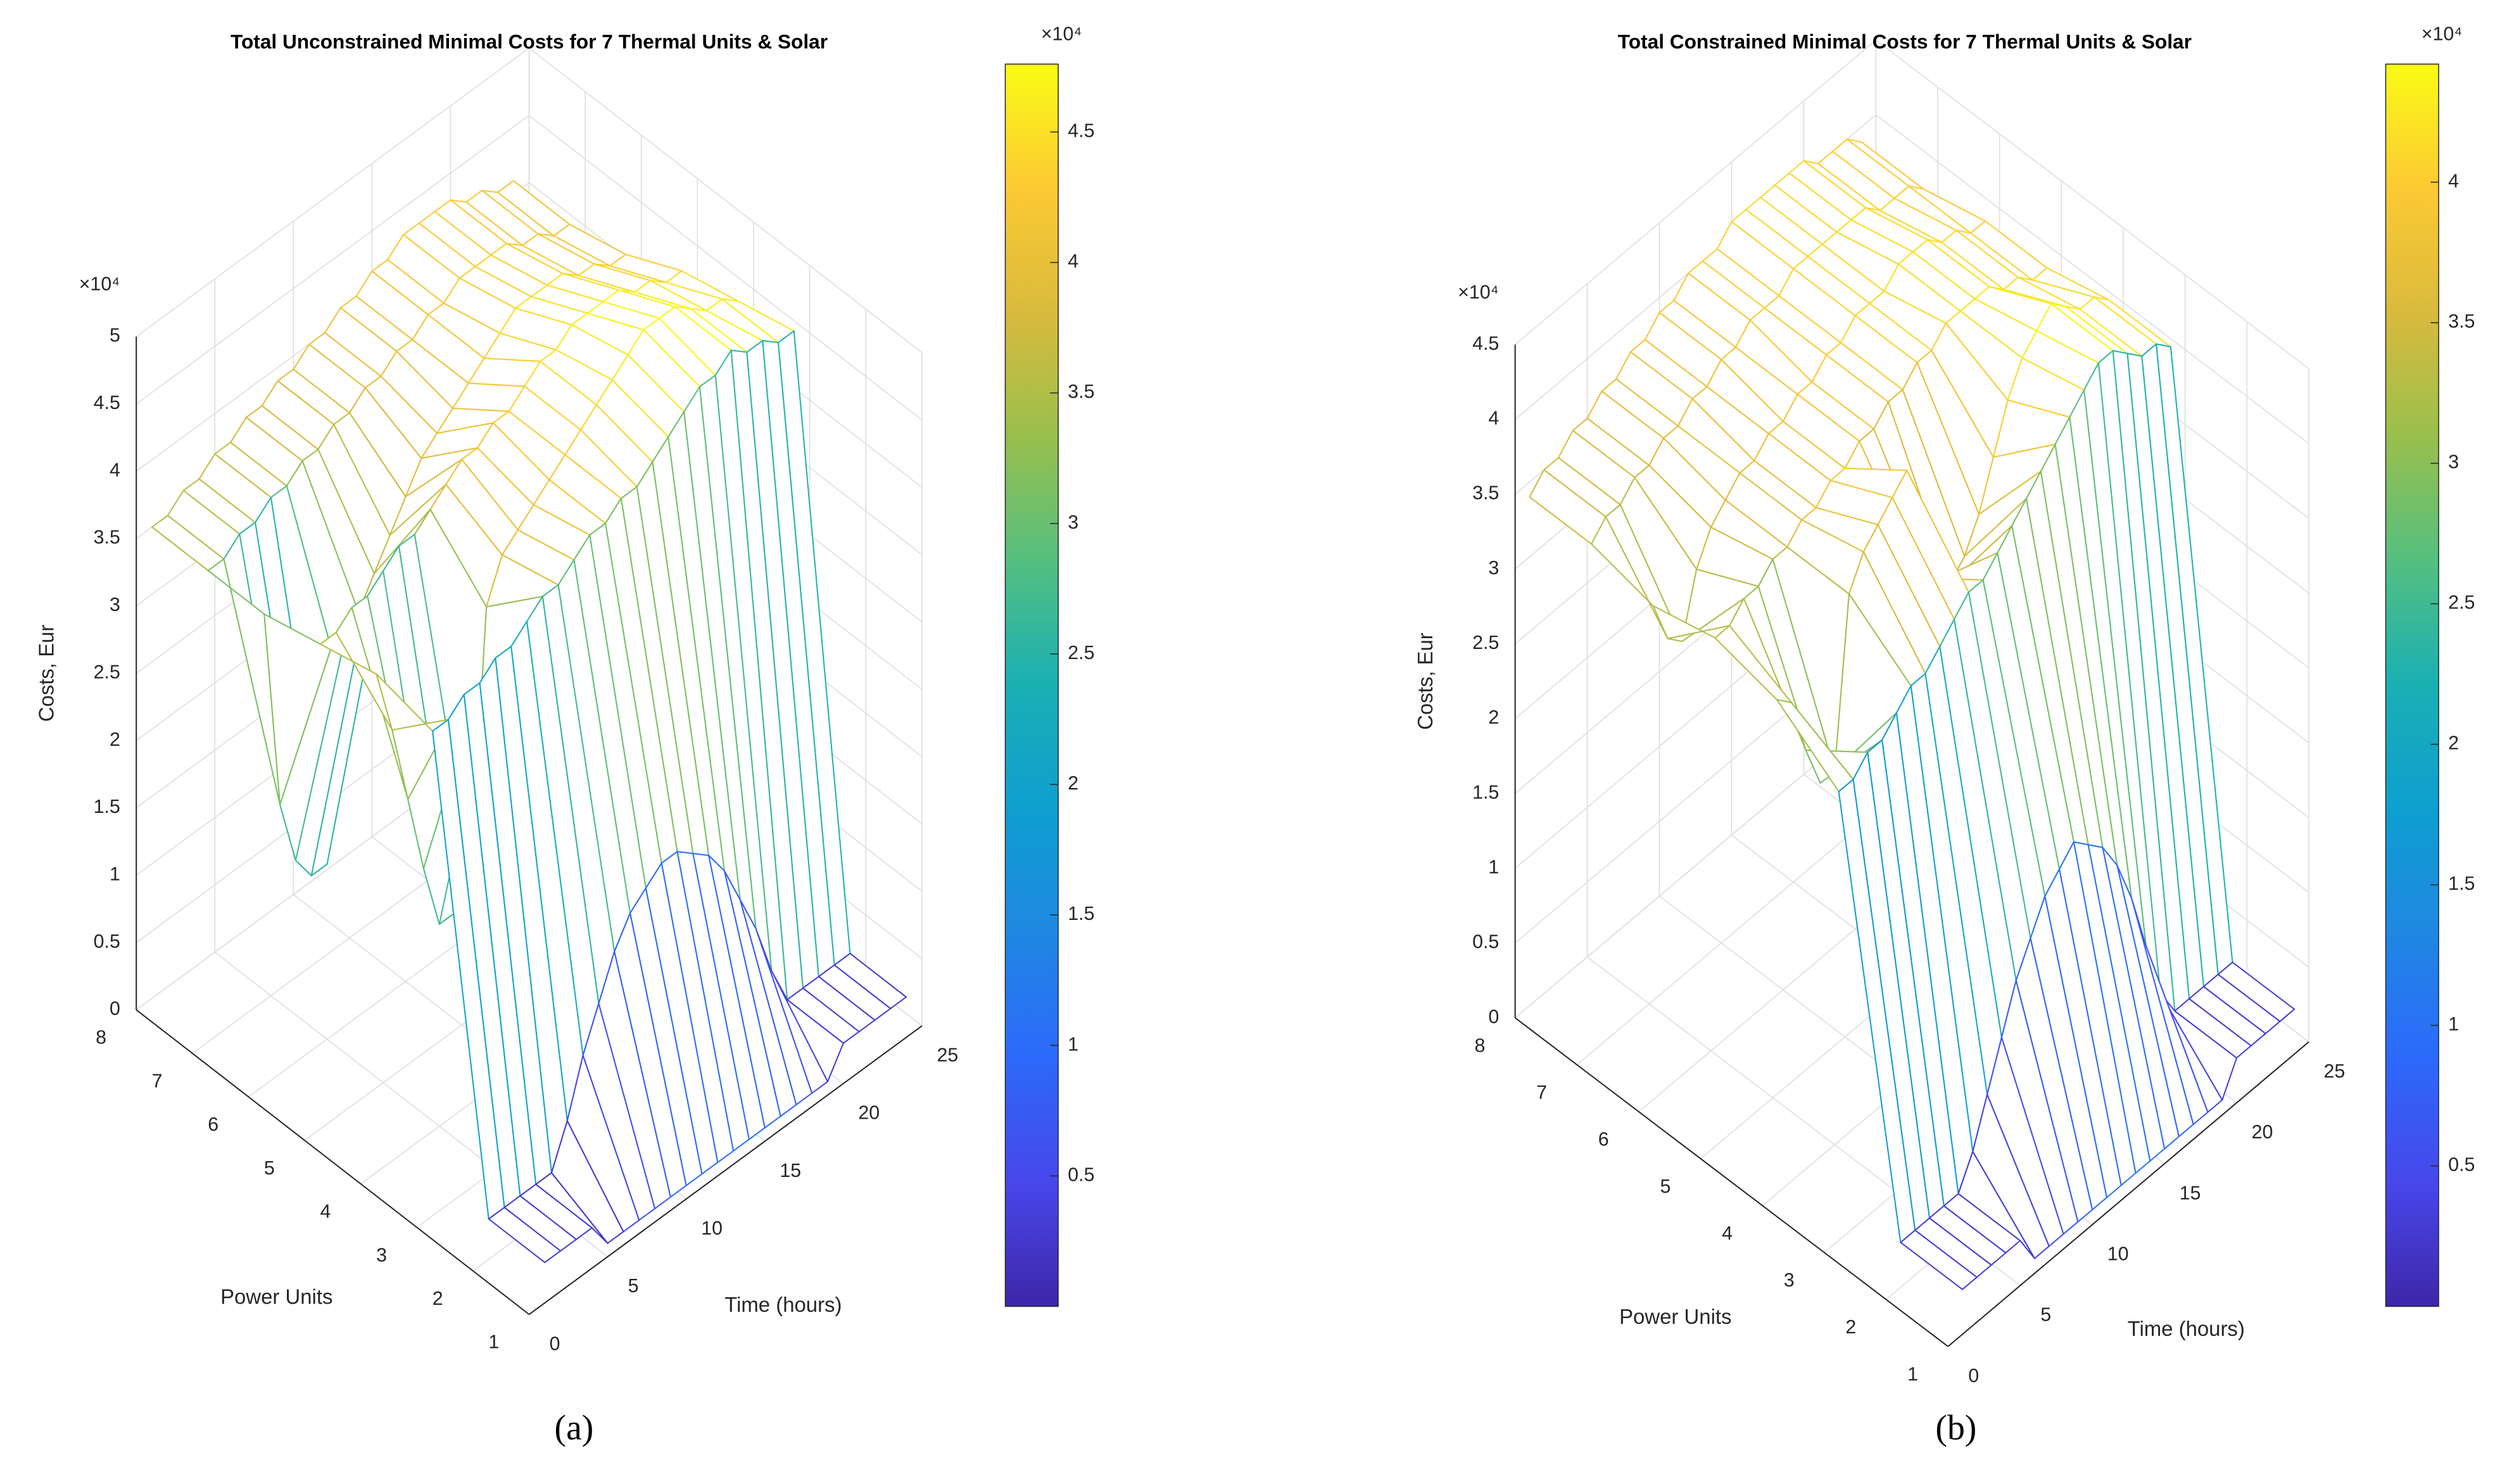  I want to click on panel-label: (a), so click(574, 1428).